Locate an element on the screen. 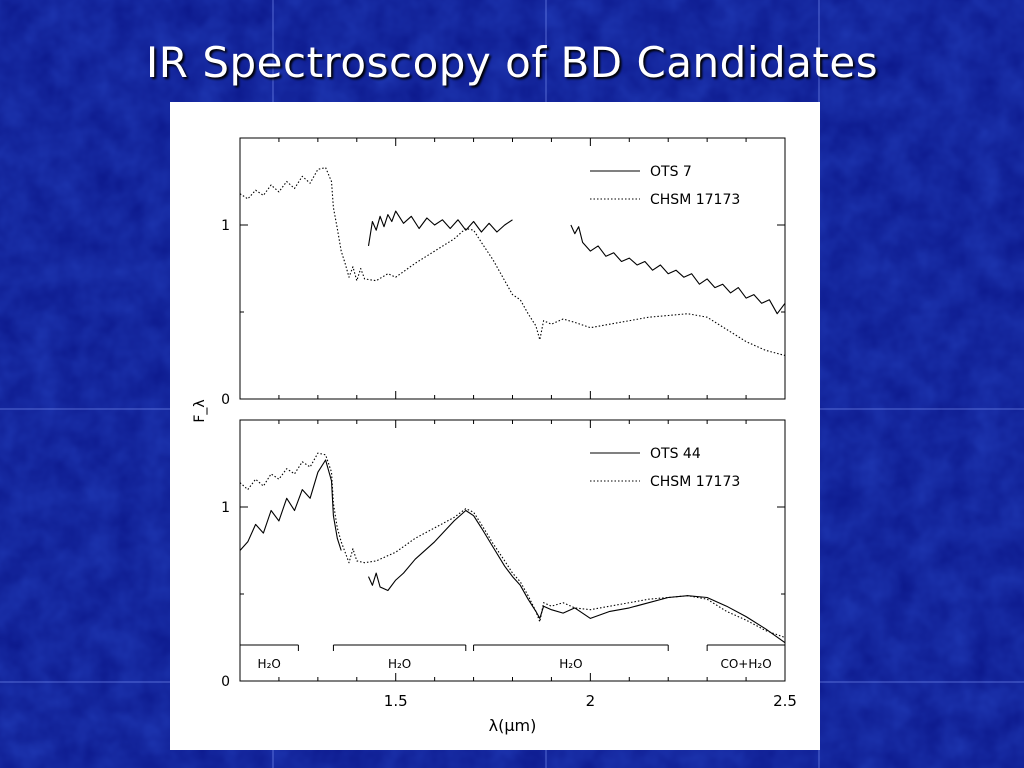 The image size is (1024, 768). x-axis-label: λ(μm) is located at coordinates (513, 725).